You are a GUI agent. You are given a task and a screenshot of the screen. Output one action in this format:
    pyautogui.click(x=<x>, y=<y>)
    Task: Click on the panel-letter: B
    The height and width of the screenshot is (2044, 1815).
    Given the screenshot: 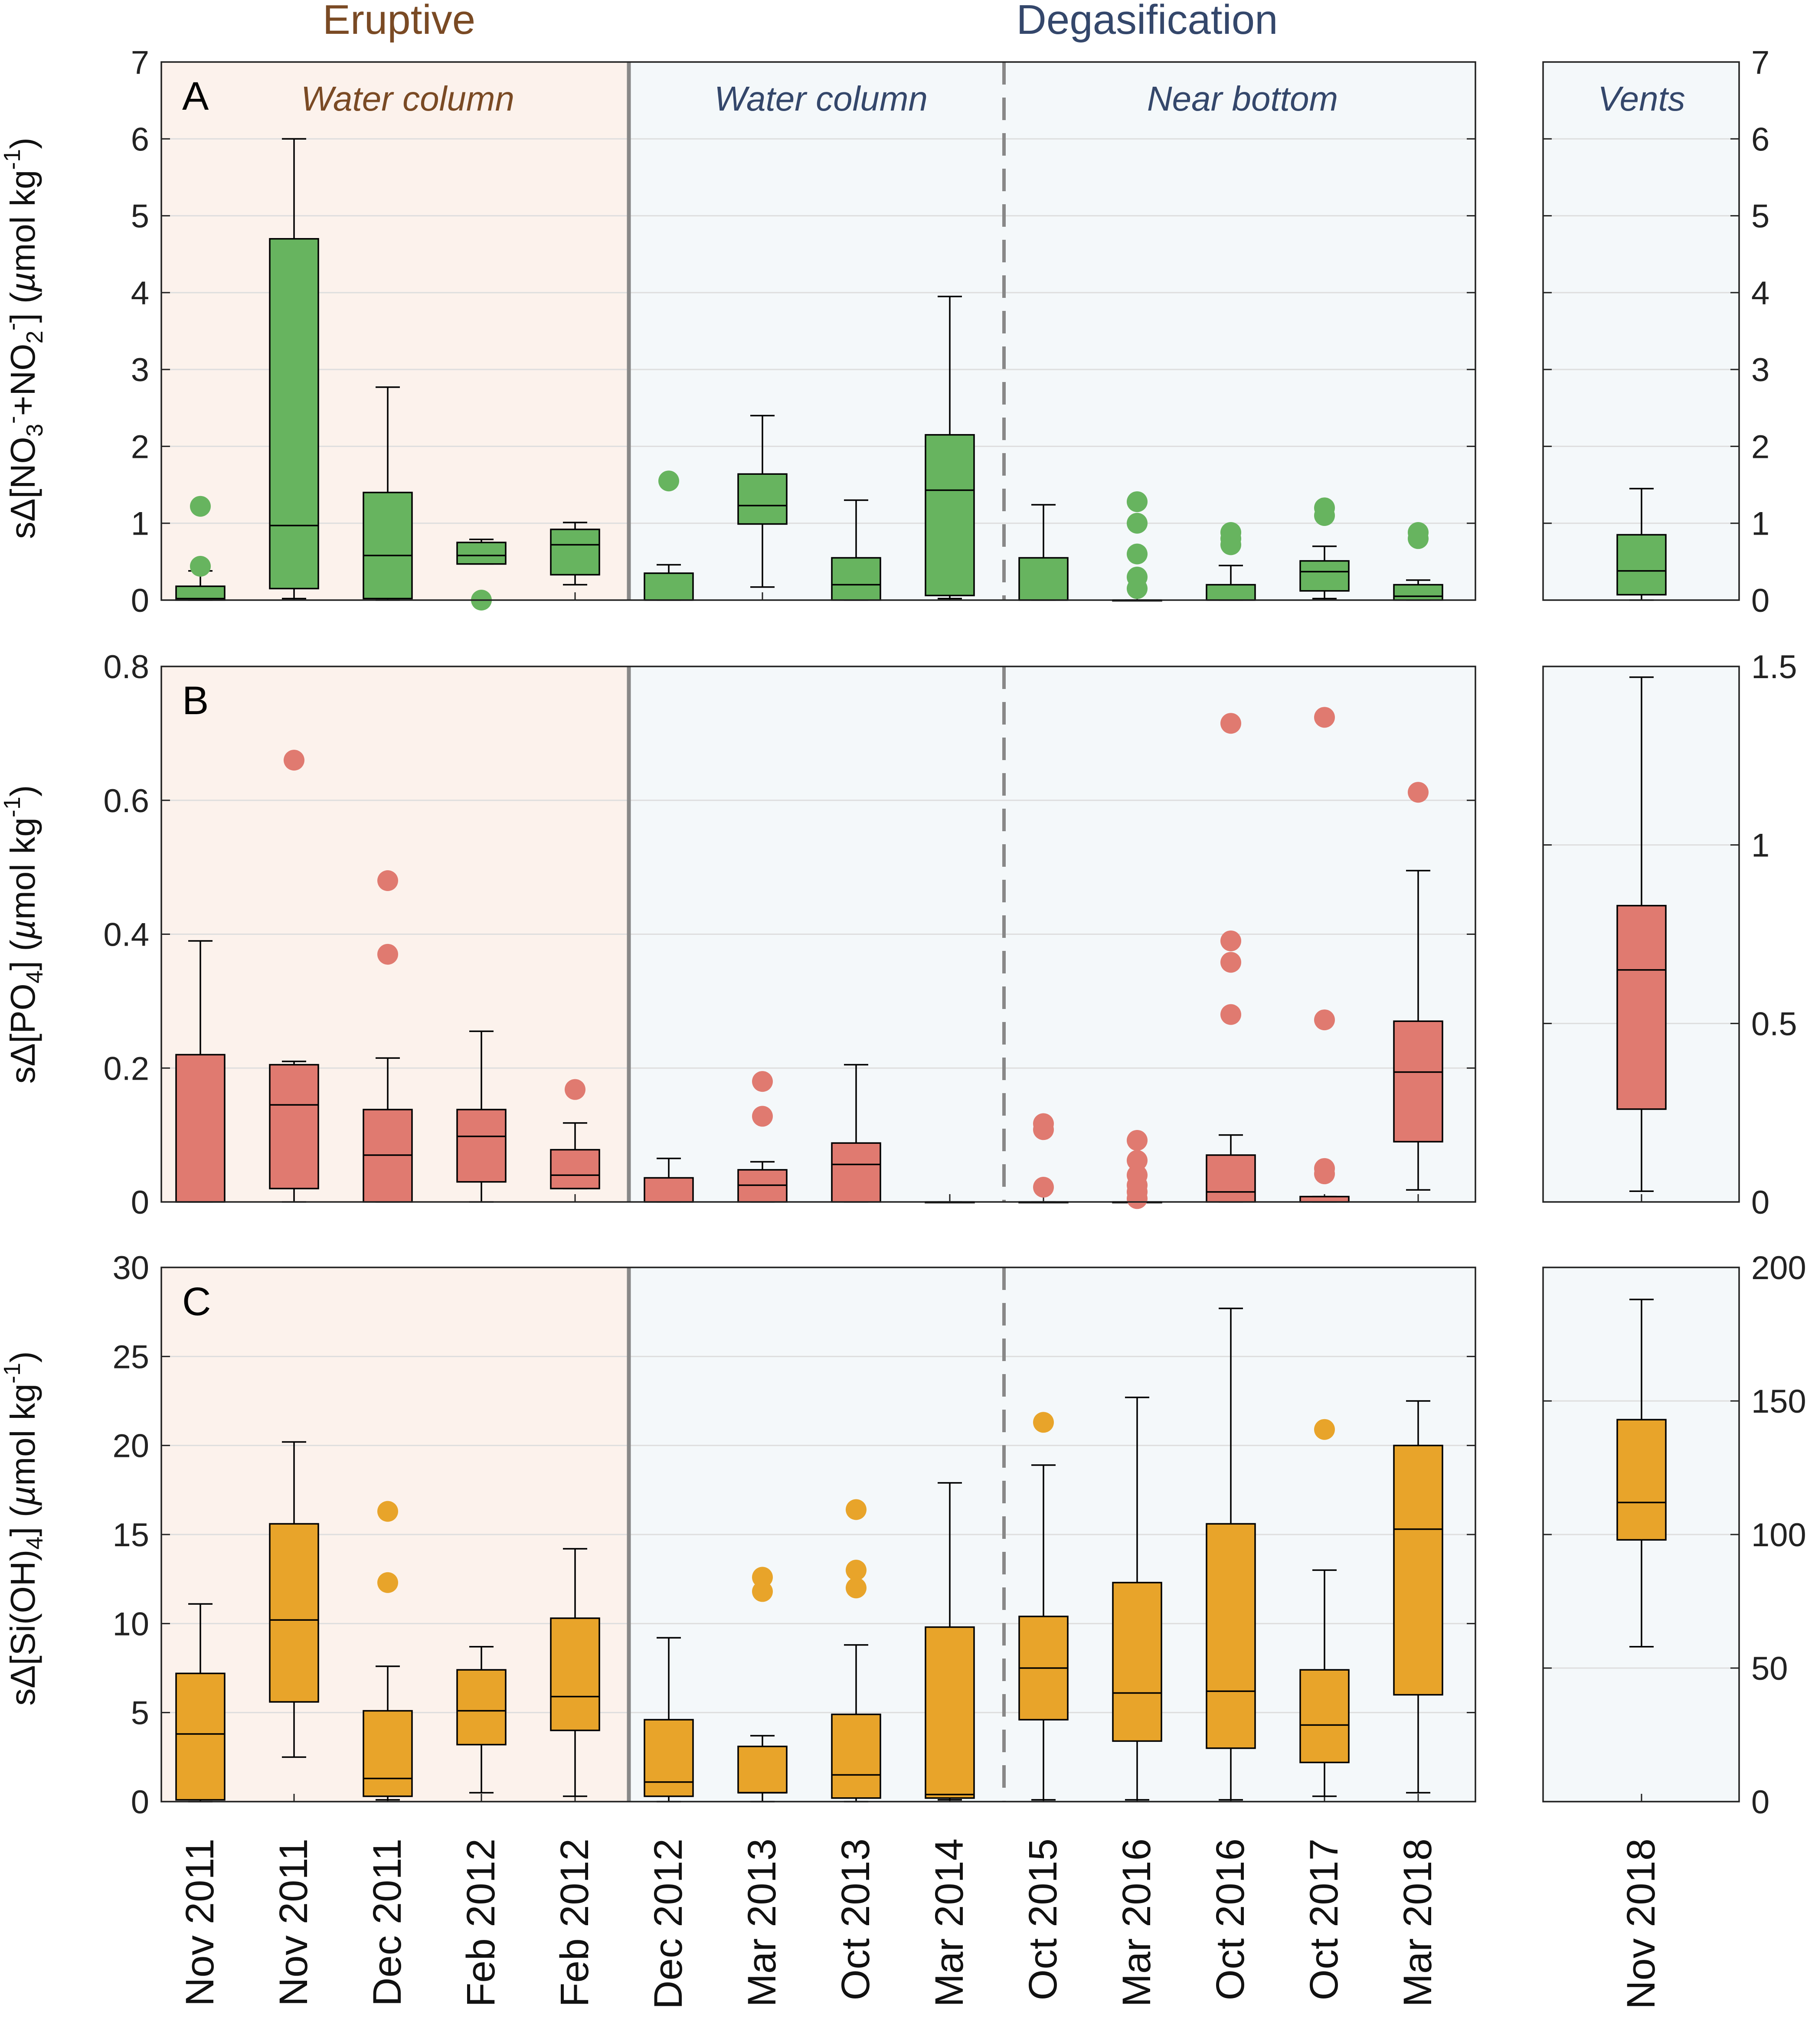 What is the action you would take?
    pyautogui.click(x=195, y=701)
    